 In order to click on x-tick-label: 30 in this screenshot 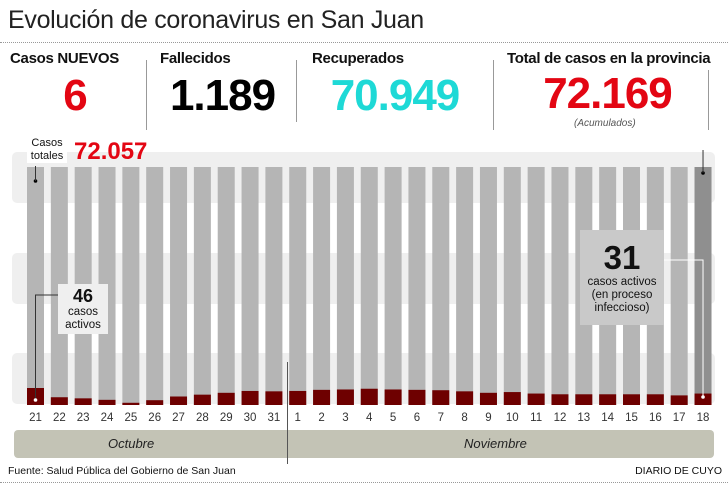, I will do `click(250, 418)`.